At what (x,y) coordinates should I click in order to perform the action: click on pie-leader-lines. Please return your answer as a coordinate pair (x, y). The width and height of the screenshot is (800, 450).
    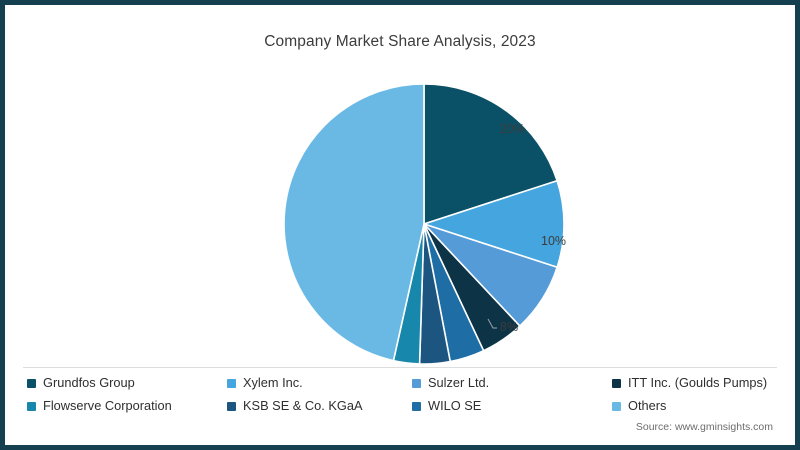
    Looking at the image, I should click on (492, 323).